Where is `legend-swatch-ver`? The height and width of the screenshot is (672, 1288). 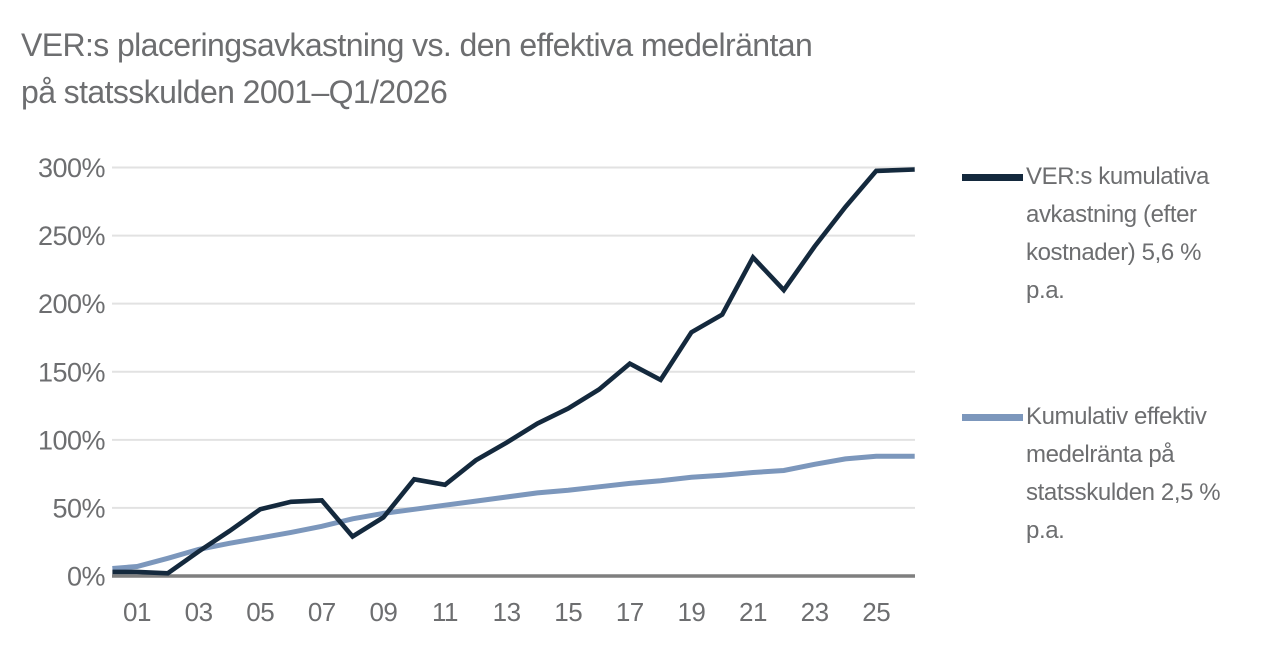 legend-swatch-ver is located at coordinates (992, 177).